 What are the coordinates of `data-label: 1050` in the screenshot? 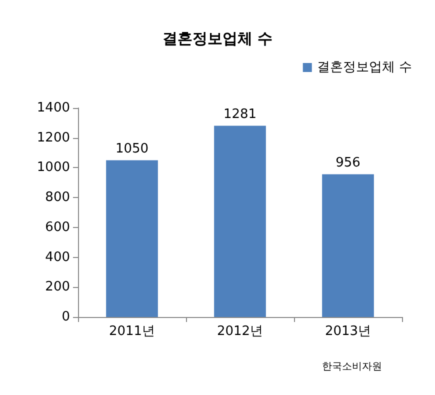 It's located at (132, 148).